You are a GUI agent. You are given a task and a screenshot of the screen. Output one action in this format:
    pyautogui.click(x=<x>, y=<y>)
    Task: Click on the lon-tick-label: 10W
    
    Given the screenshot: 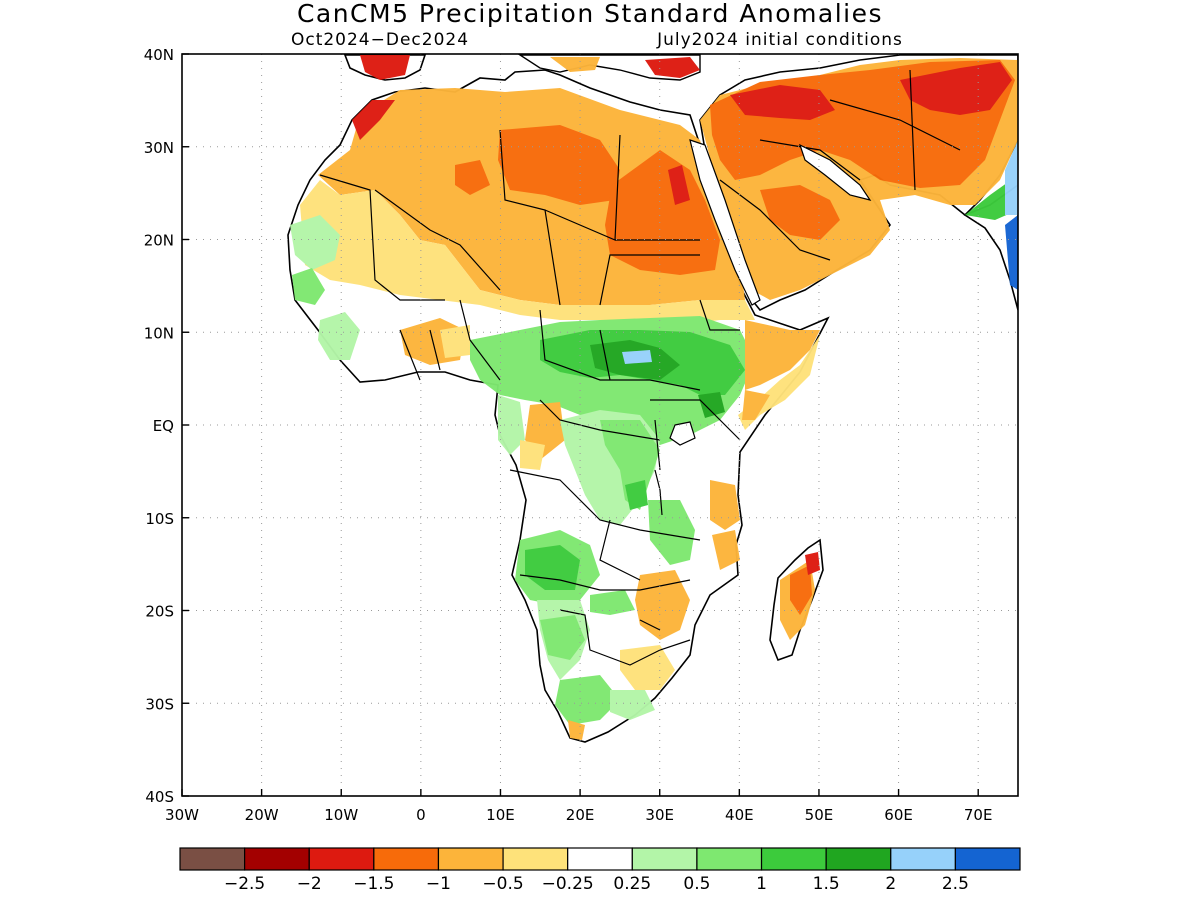 What is the action you would take?
    pyautogui.click(x=341, y=815)
    